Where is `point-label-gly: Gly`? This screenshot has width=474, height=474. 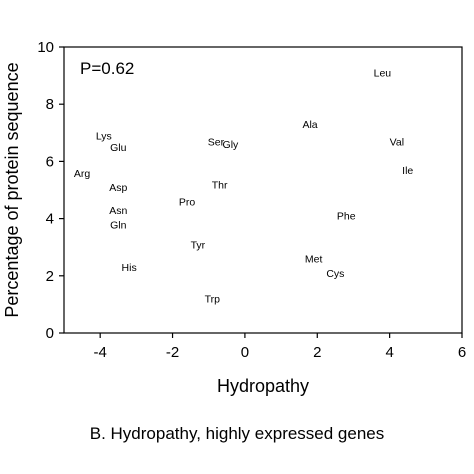
point-label-gly: Gly is located at coordinates (231, 145).